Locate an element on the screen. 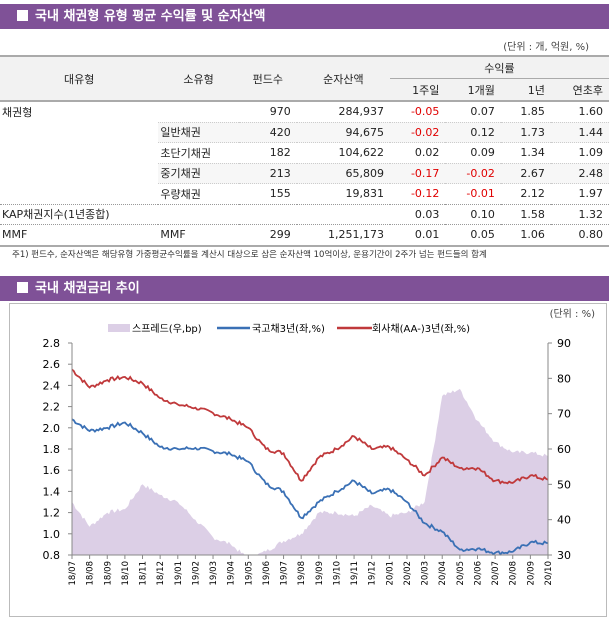  legend-label-corporate: 회사채(AA-)3년(좌,%) is located at coordinates (421, 329).